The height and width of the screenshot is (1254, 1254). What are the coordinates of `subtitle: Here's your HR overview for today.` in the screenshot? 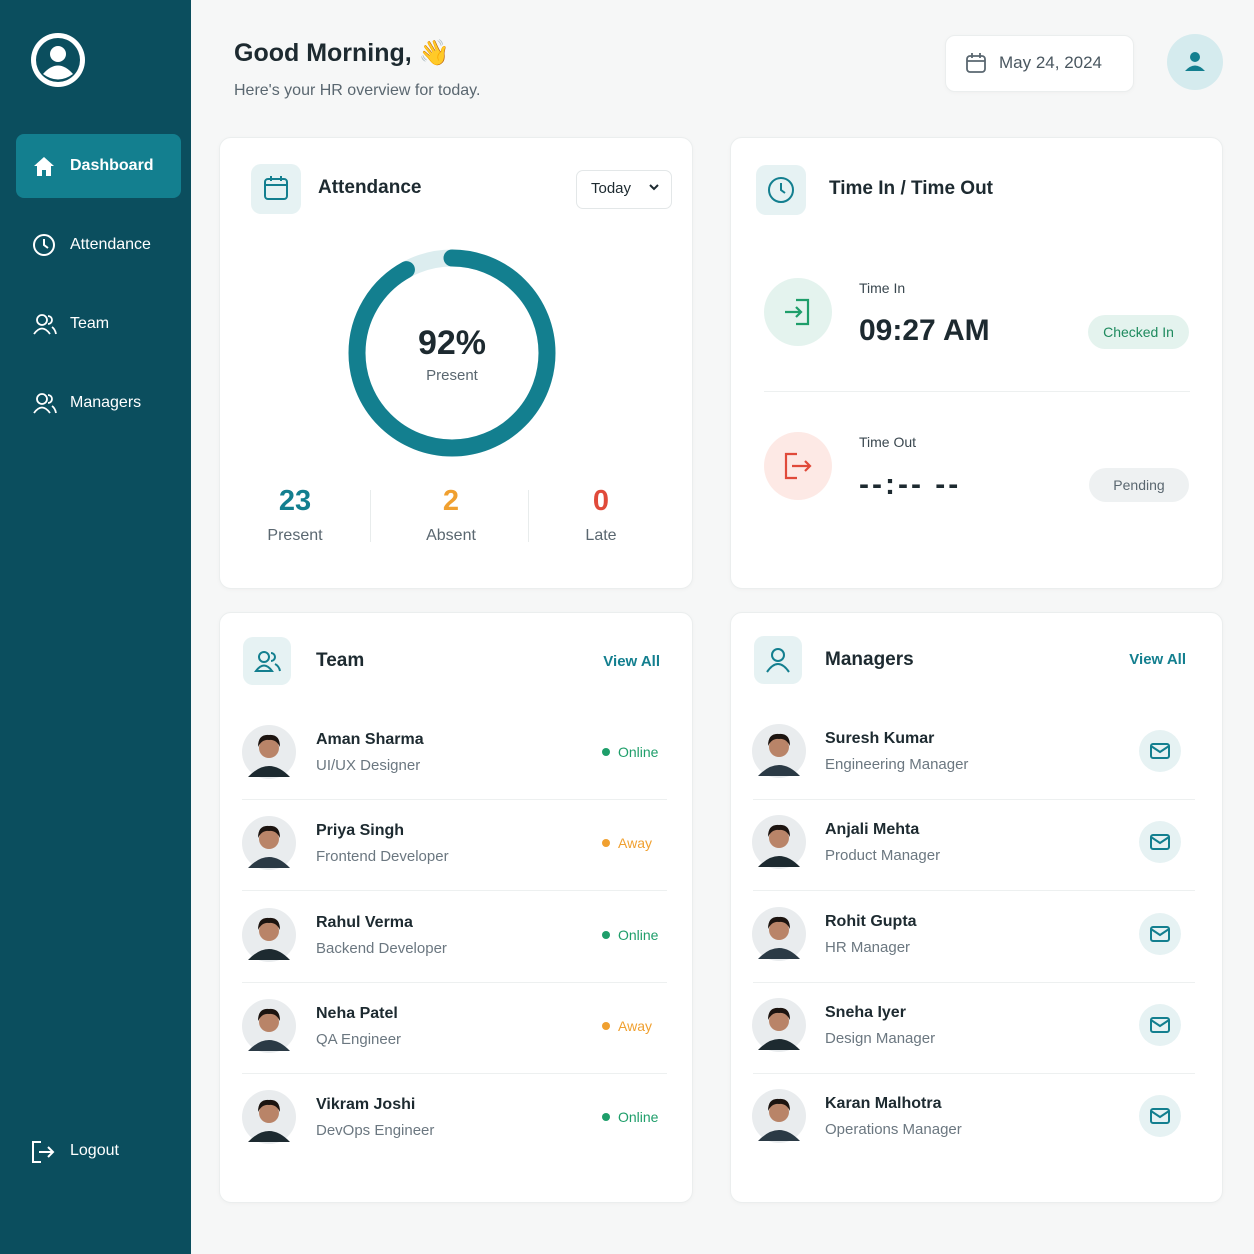 It's located at (357, 90).